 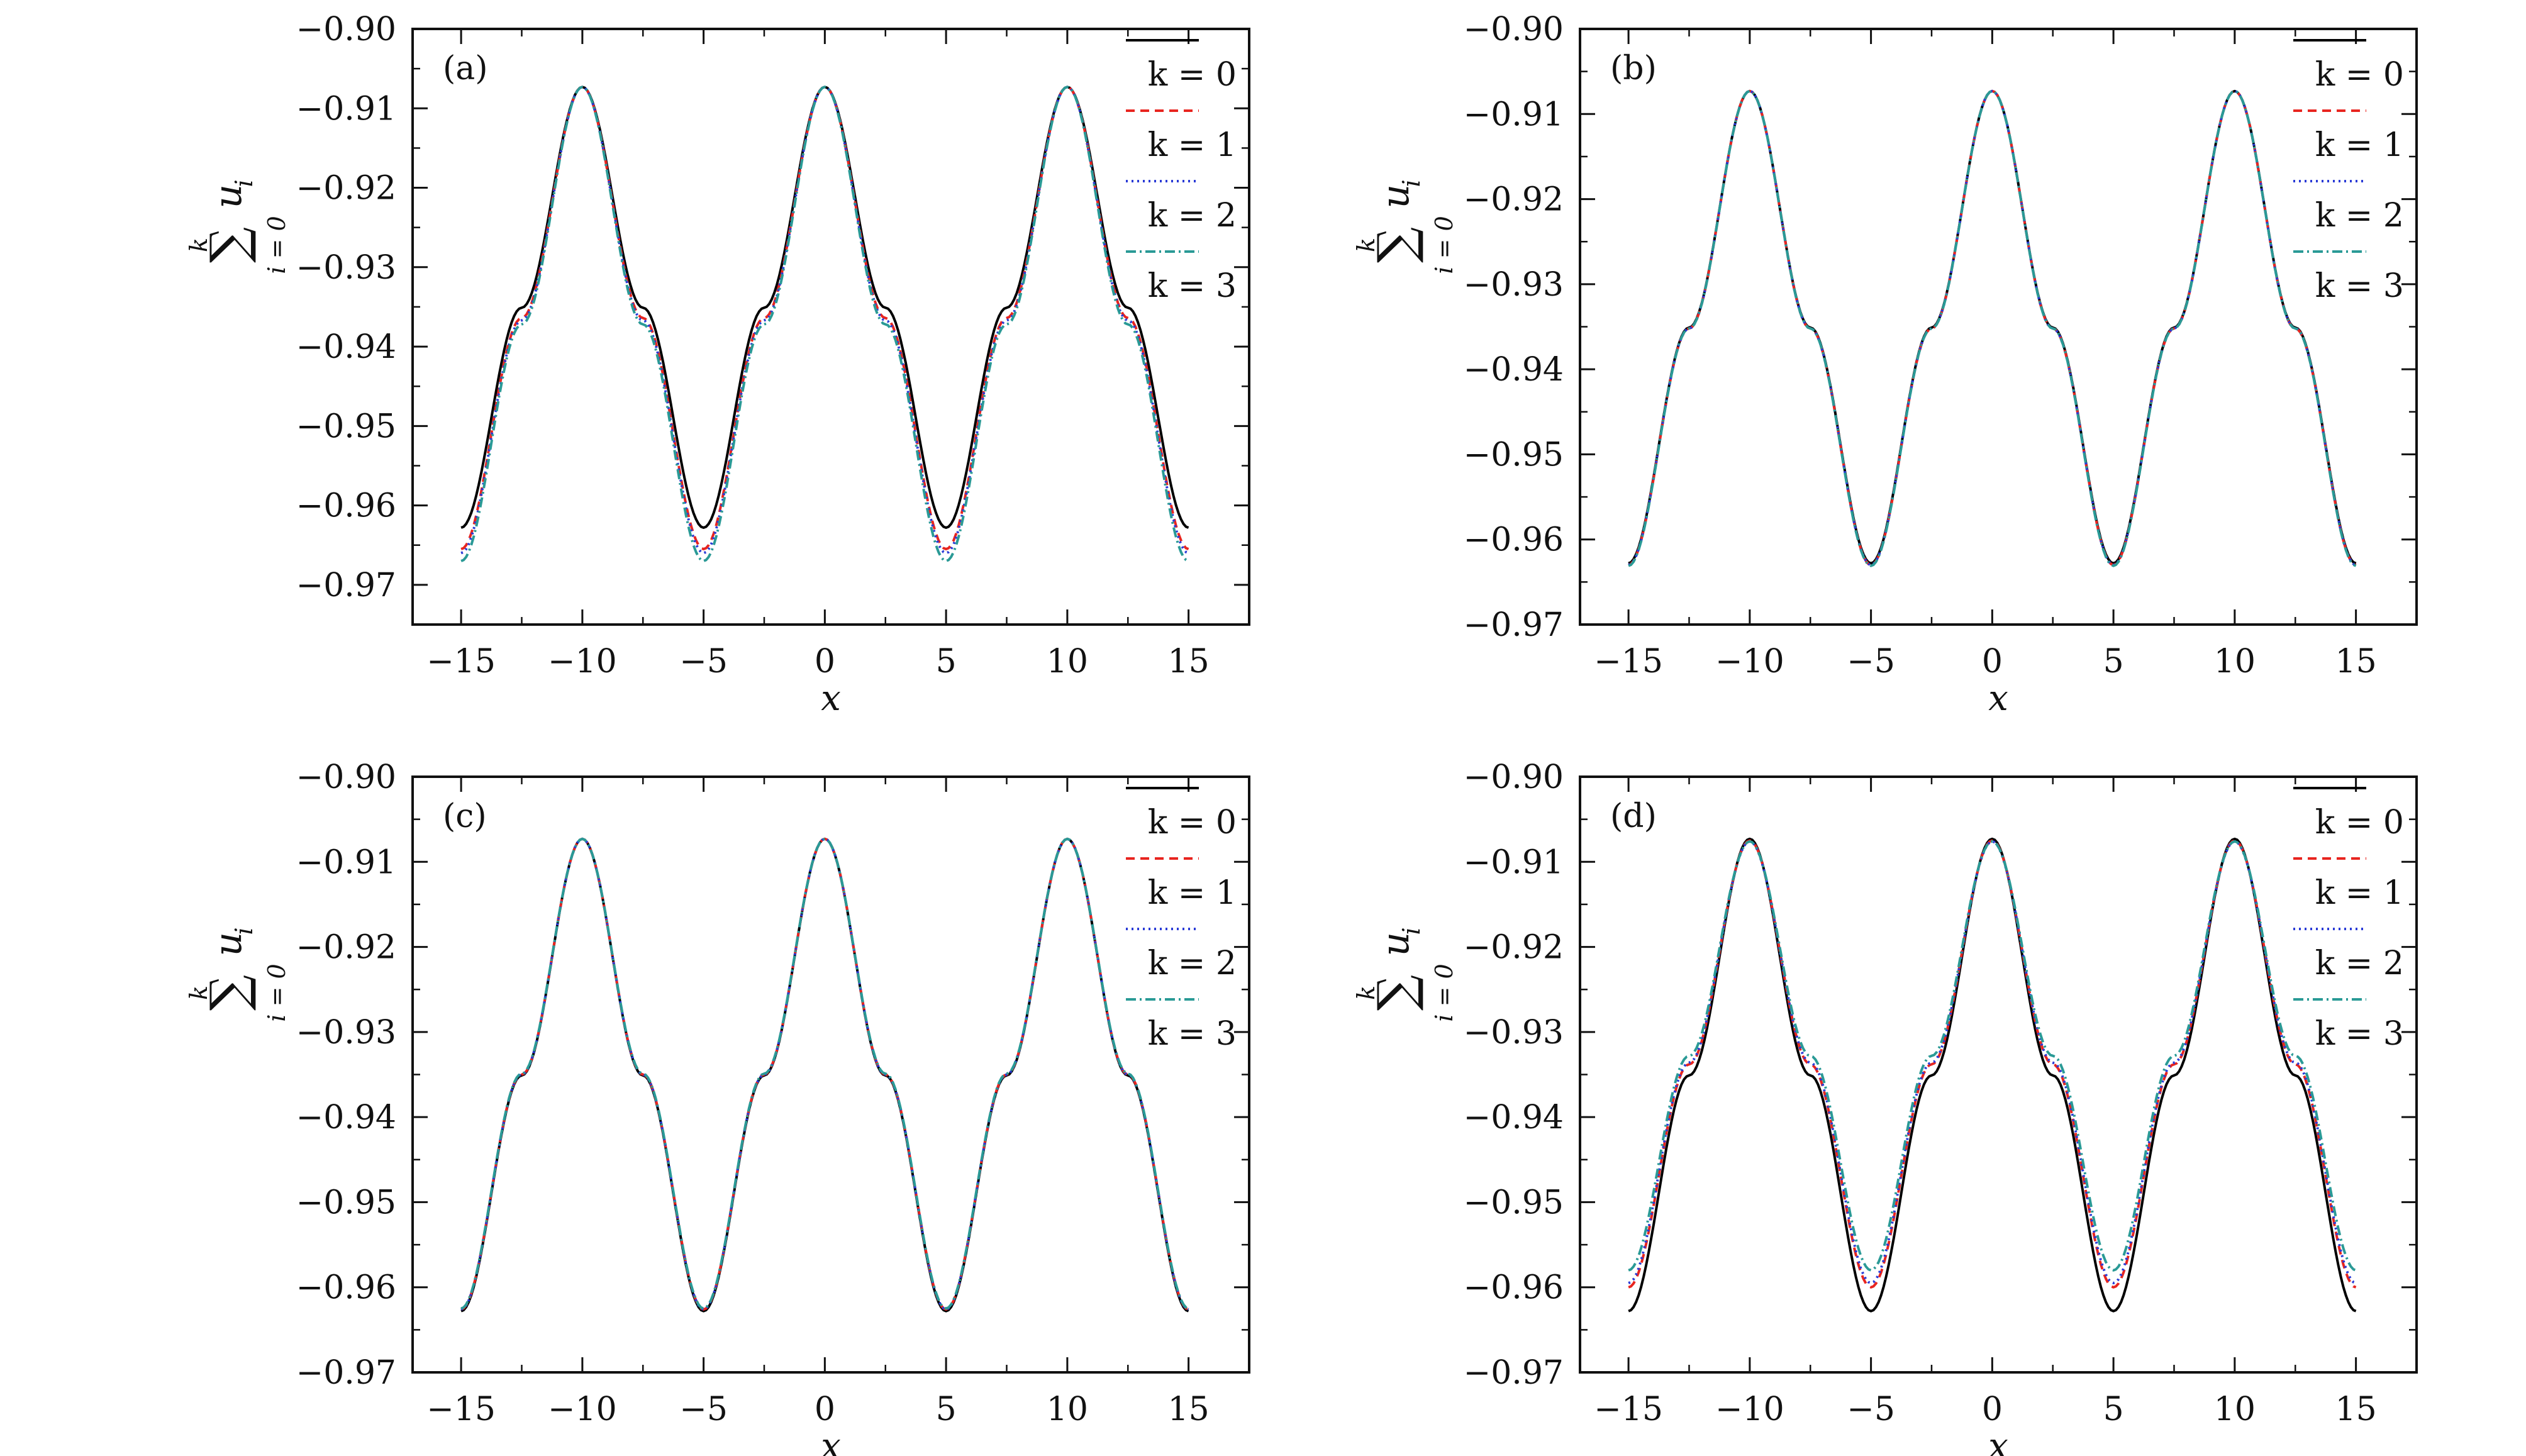 What do you see at coordinates (1514, 1202) in the screenshot?
I see `y-tick-label: −0.95` at bounding box center [1514, 1202].